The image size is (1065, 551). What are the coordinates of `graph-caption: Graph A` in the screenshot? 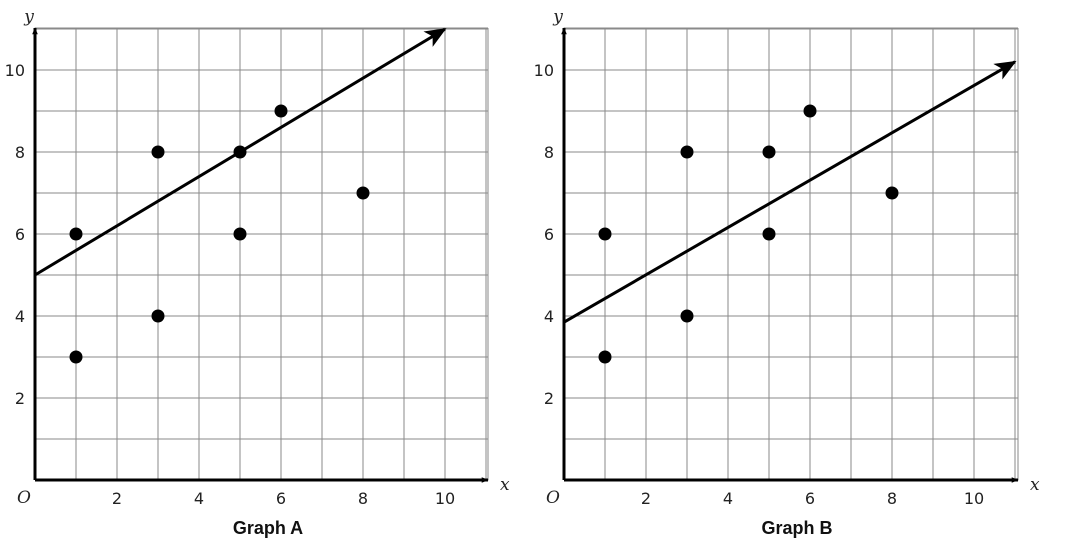 It's located at (268, 528).